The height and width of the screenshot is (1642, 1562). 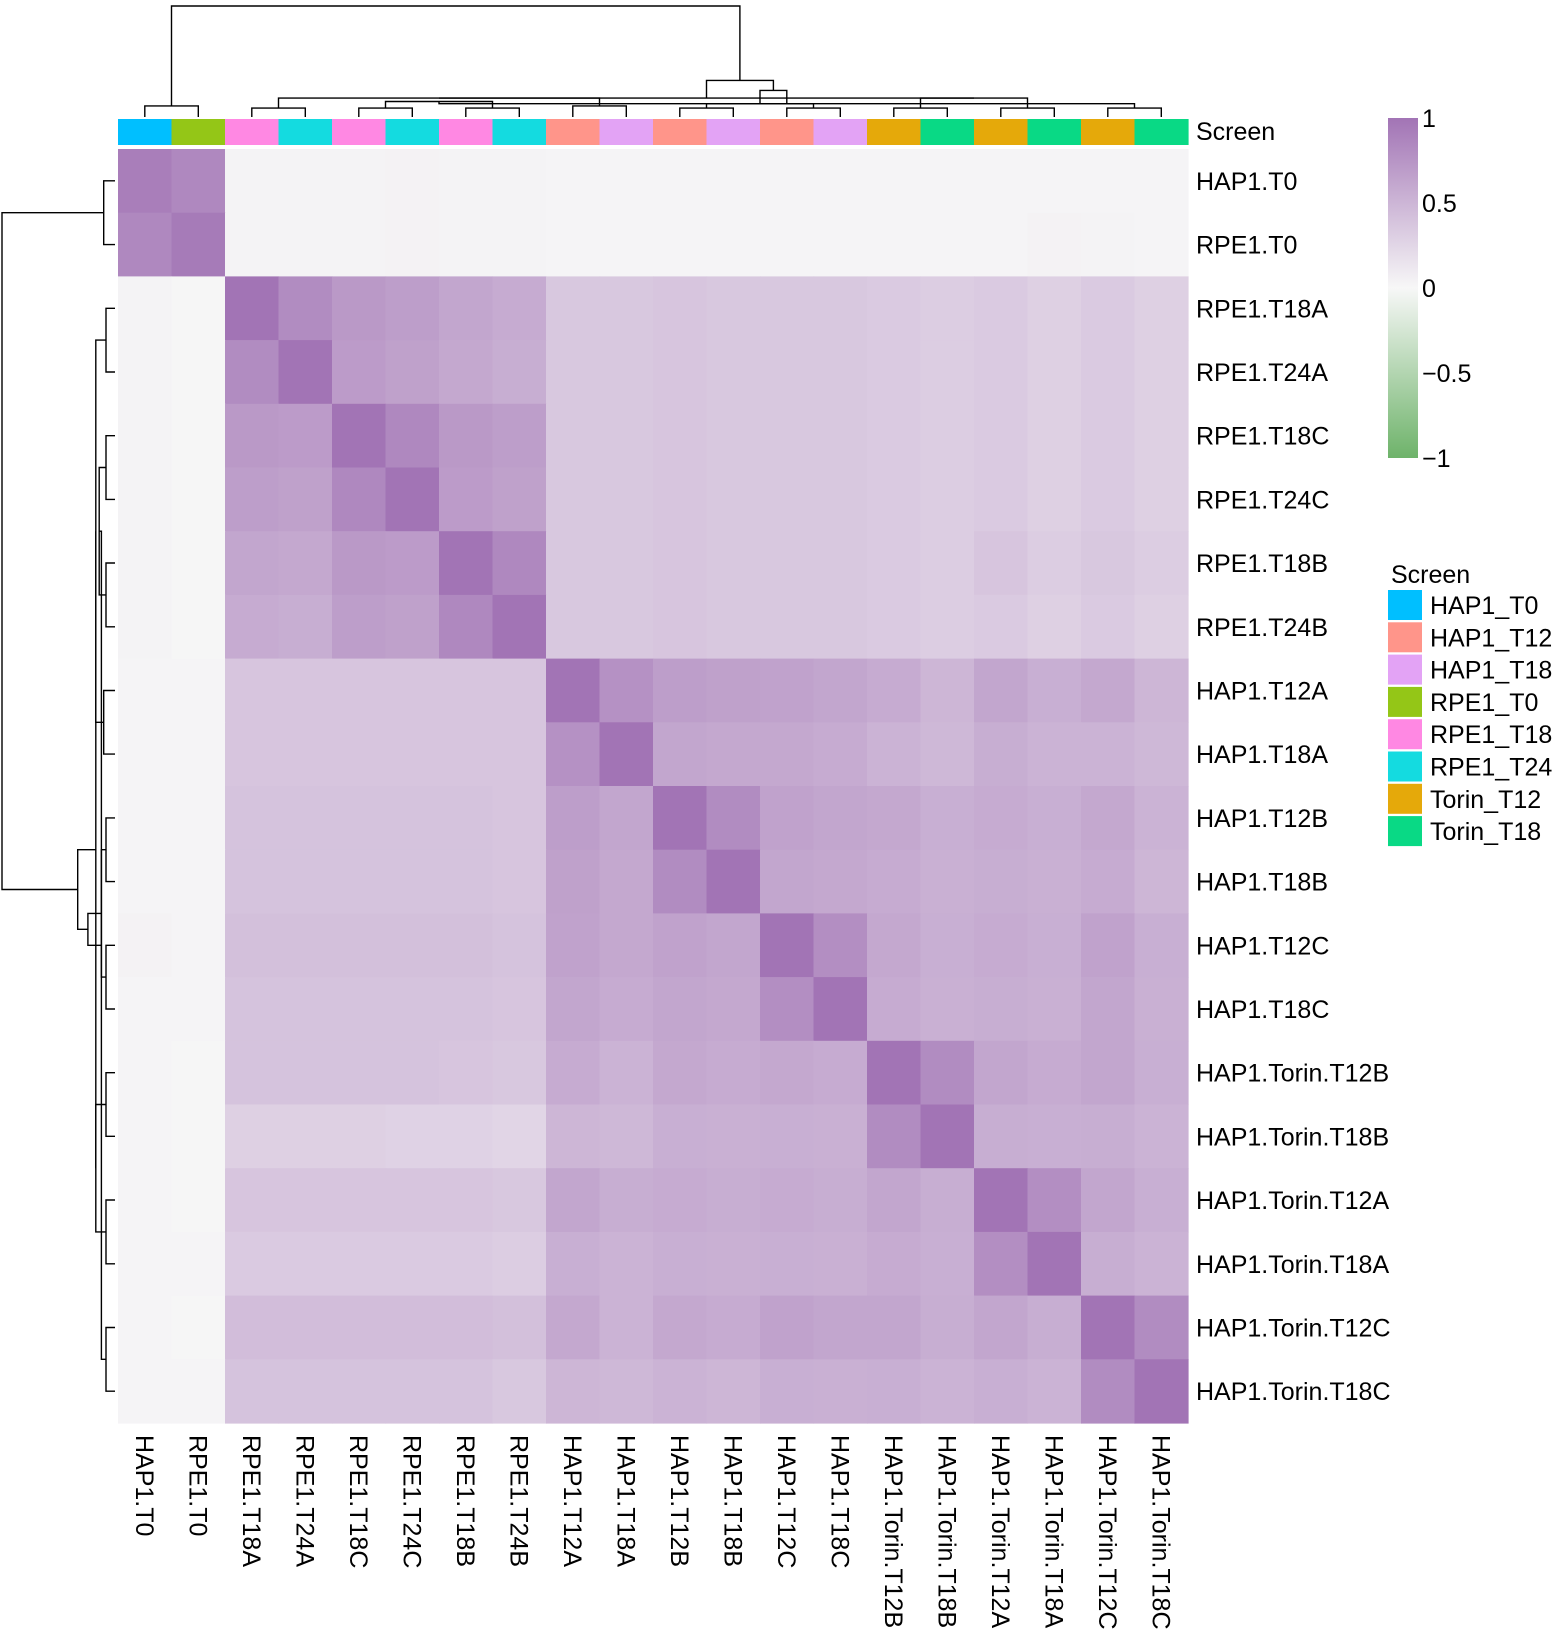 I want to click on column-label: RPE1.T24B, so click(x=518, y=1501).